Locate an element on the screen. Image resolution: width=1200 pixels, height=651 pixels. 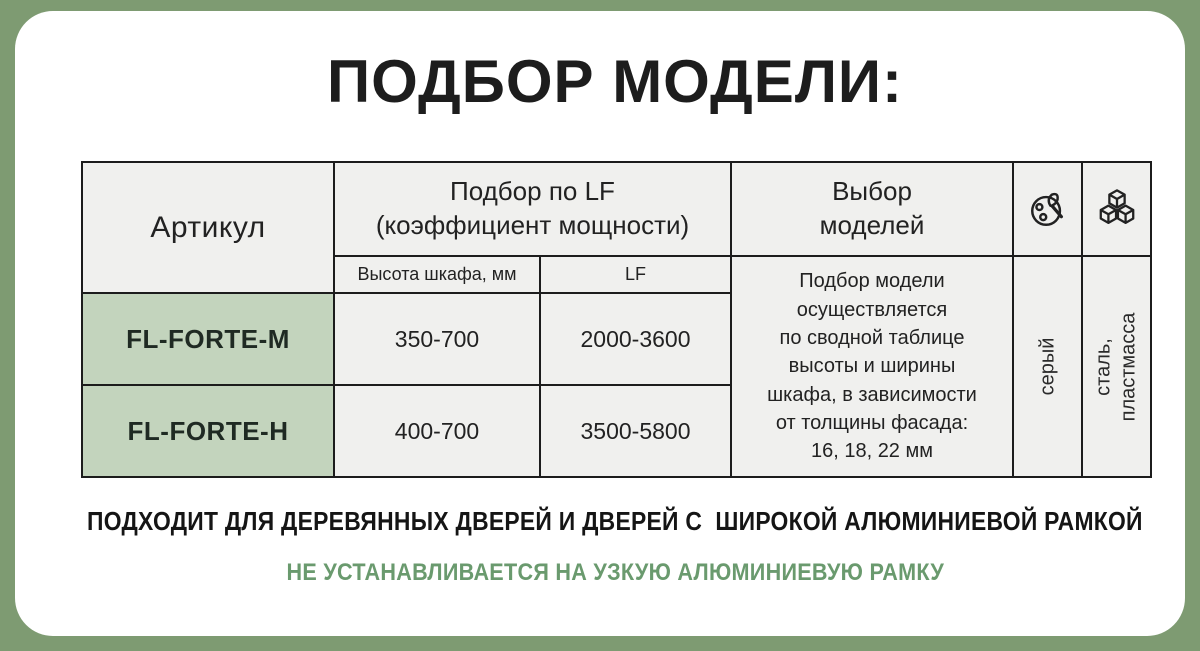
subheader-lf-label: LF is located at coordinates (635, 274).